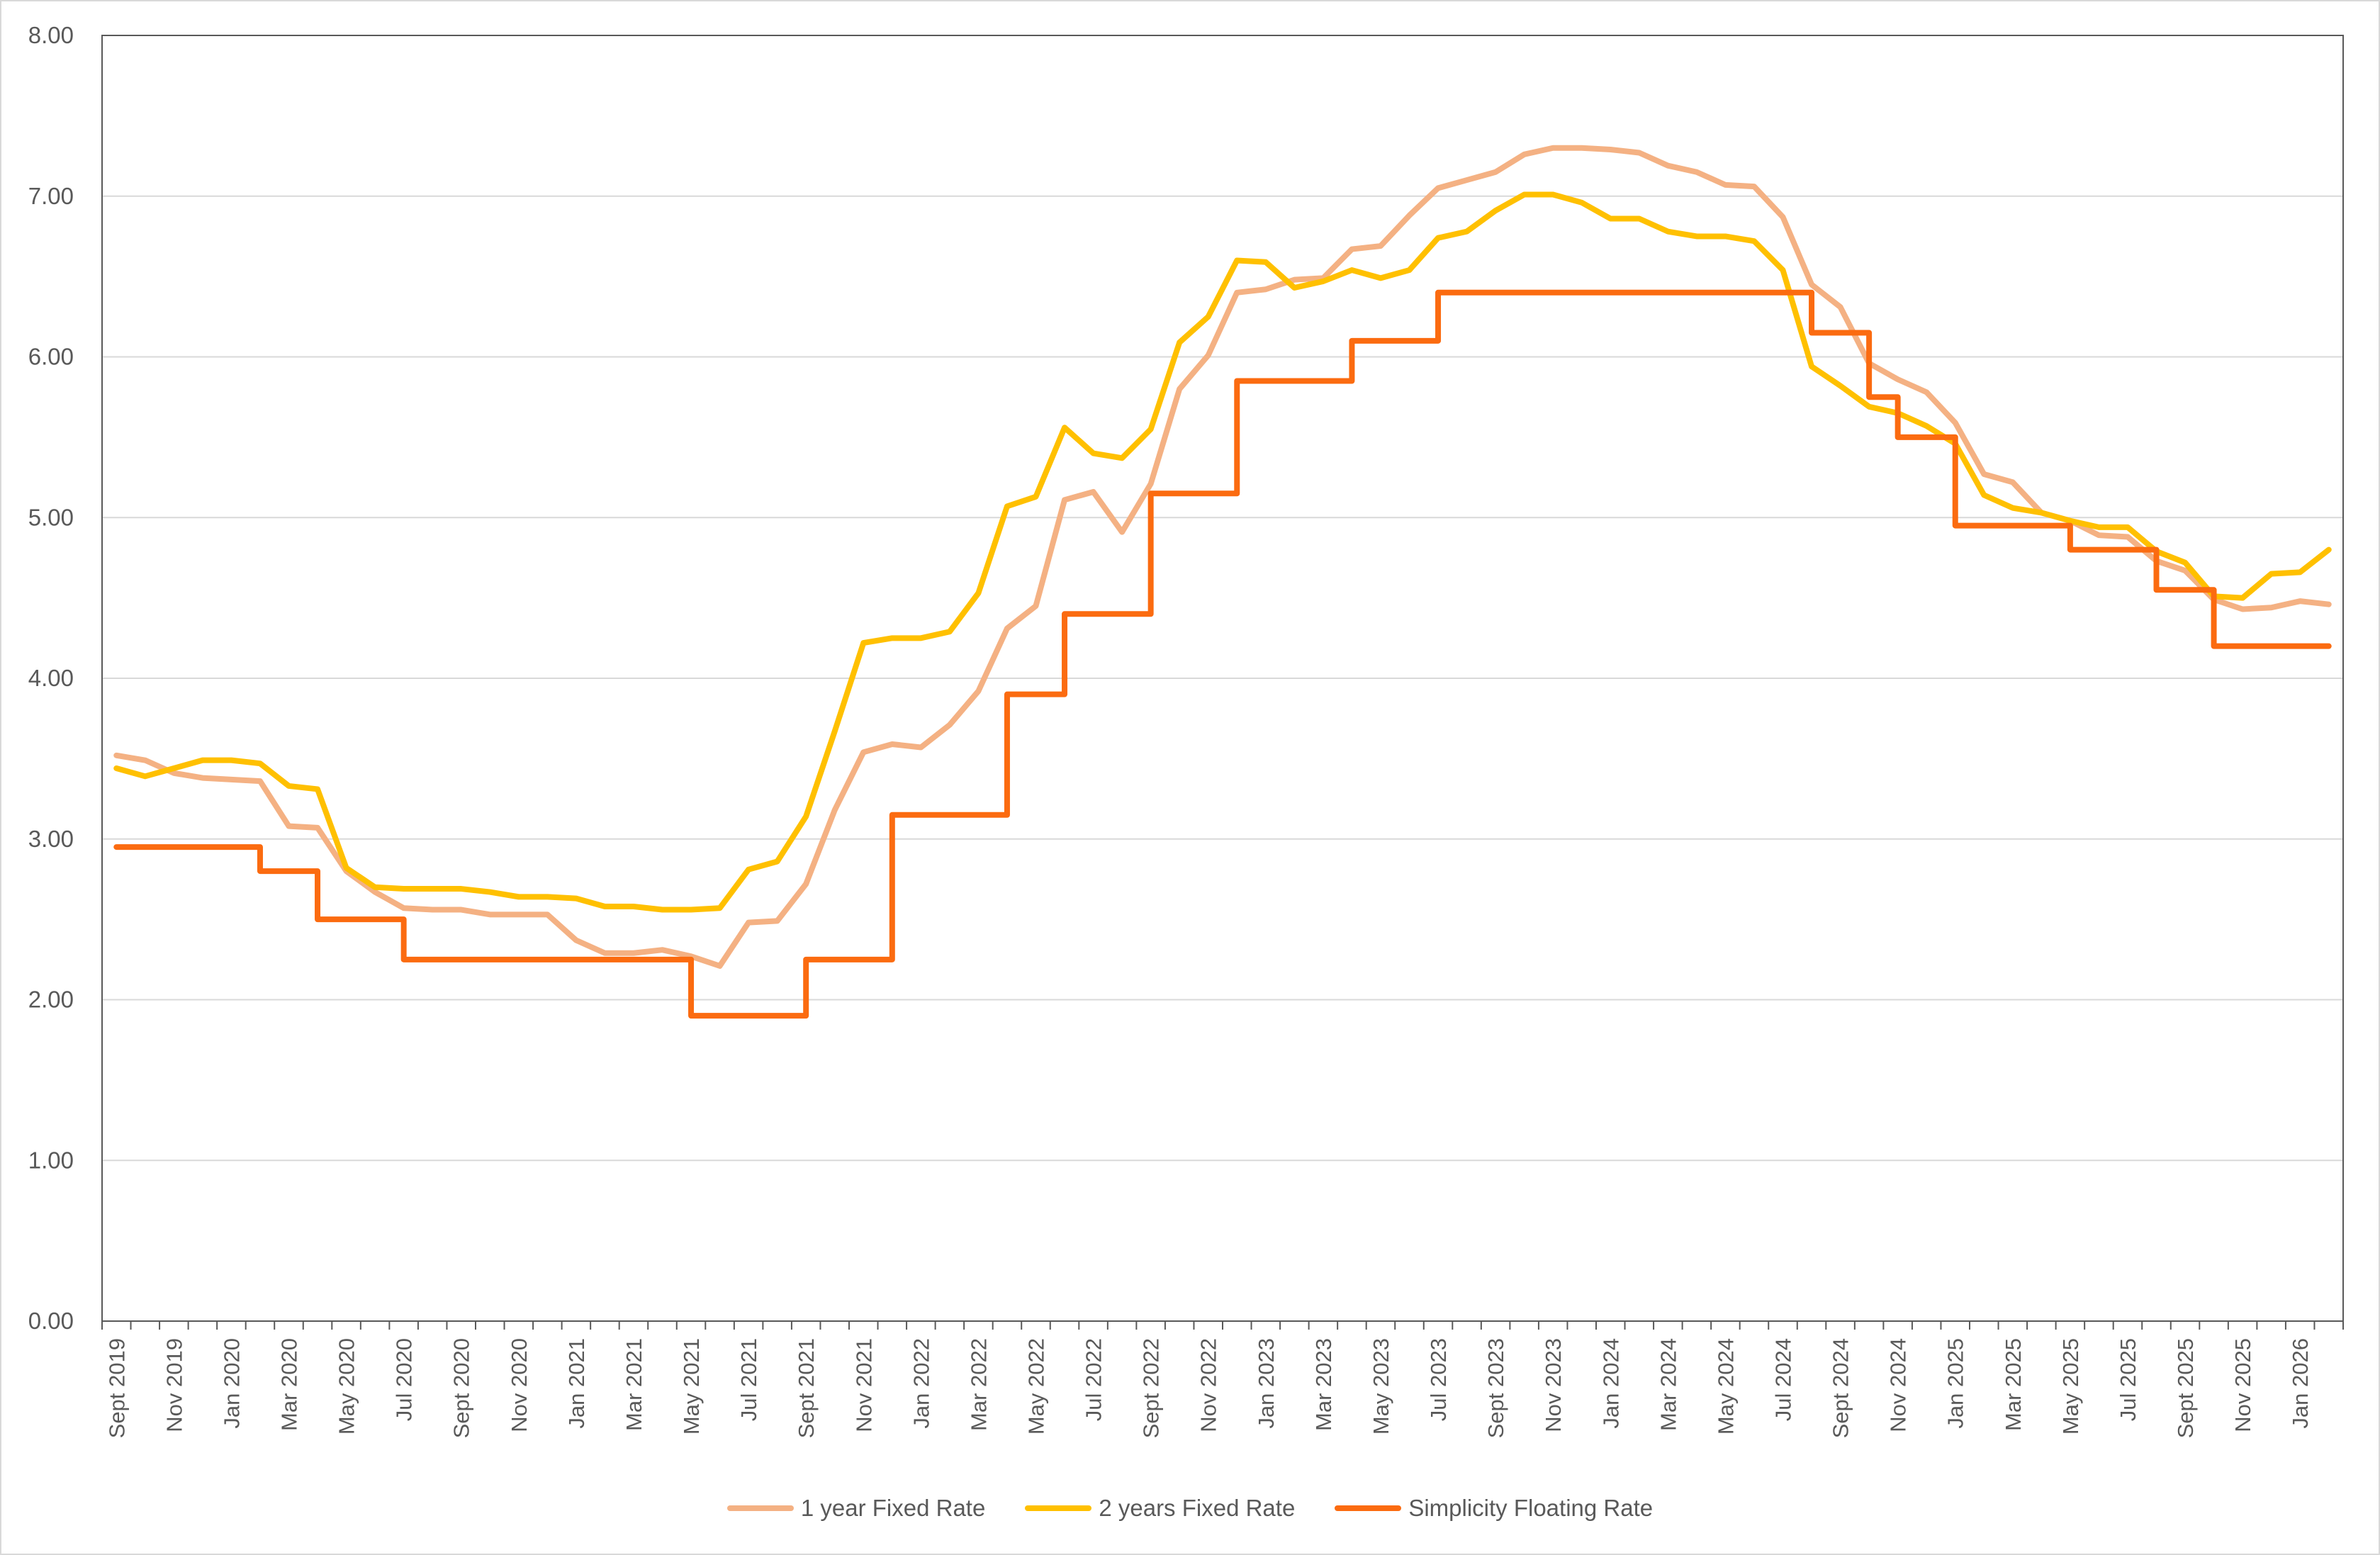 Image resolution: width=2380 pixels, height=1555 pixels. I want to click on x-tick-label: Jan 2024, so click(1611, 1383).